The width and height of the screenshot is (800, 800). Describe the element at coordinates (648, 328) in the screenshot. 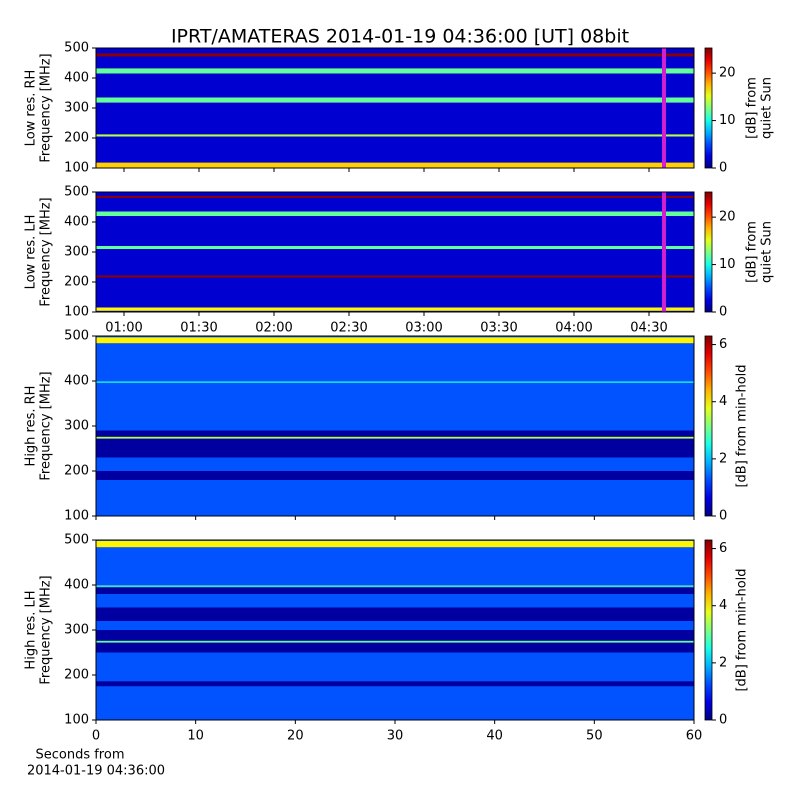

I see `x-tick-label: 04:30` at that location.